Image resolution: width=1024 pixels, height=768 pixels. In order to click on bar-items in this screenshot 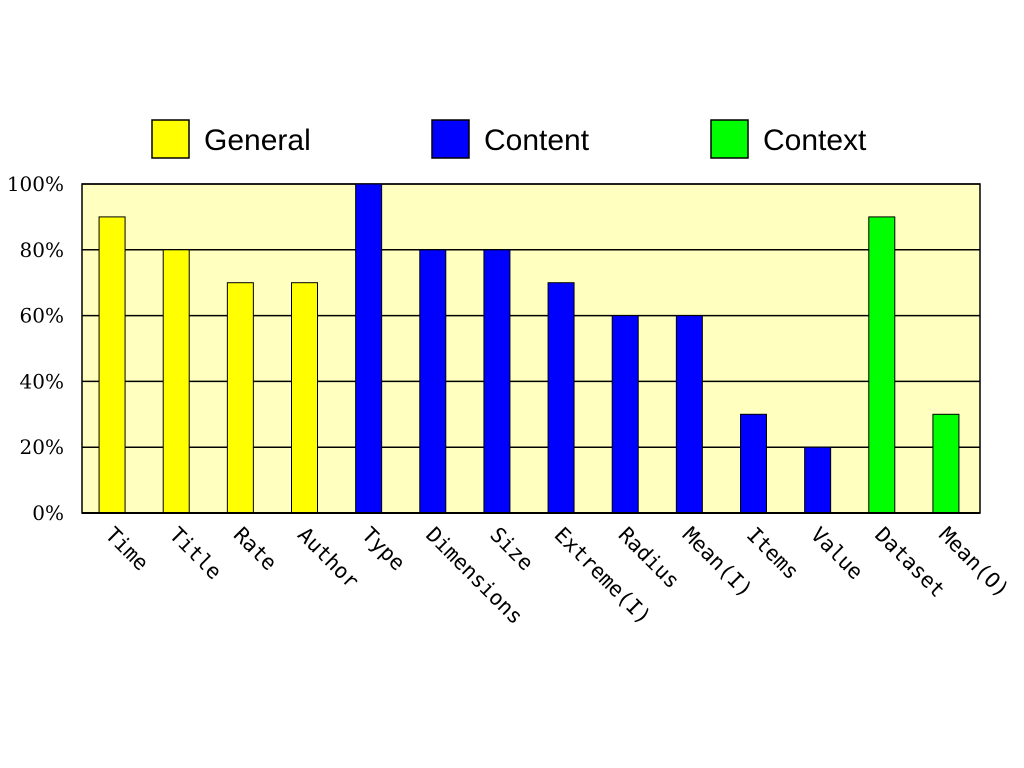, I will do `click(753, 463)`.